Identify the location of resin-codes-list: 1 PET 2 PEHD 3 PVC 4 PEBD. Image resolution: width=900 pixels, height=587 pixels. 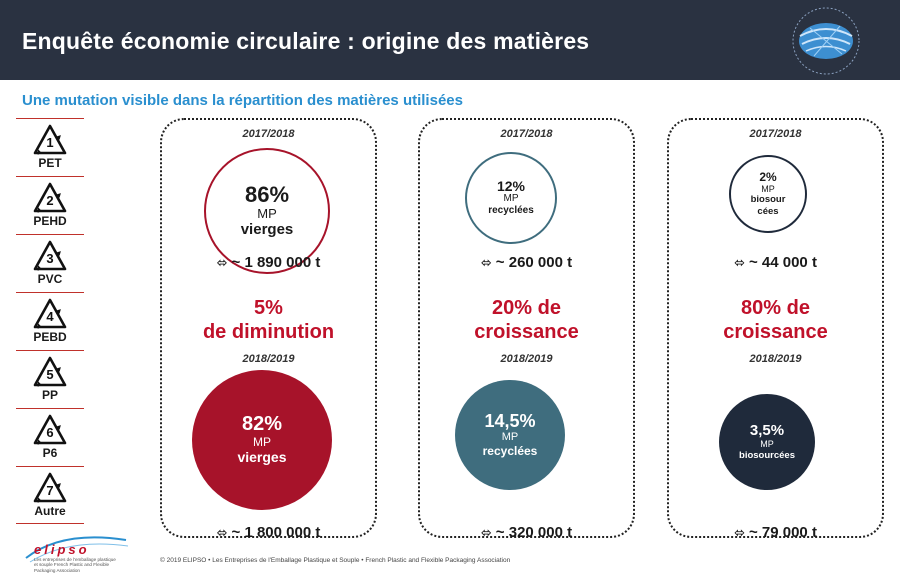
(50, 321).